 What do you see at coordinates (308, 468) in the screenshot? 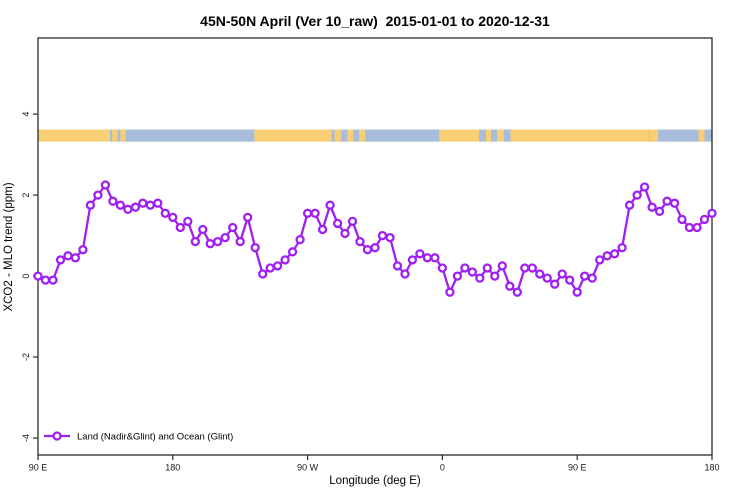
I see `x-tick-label: 90 W` at bounding box center [308, 468].